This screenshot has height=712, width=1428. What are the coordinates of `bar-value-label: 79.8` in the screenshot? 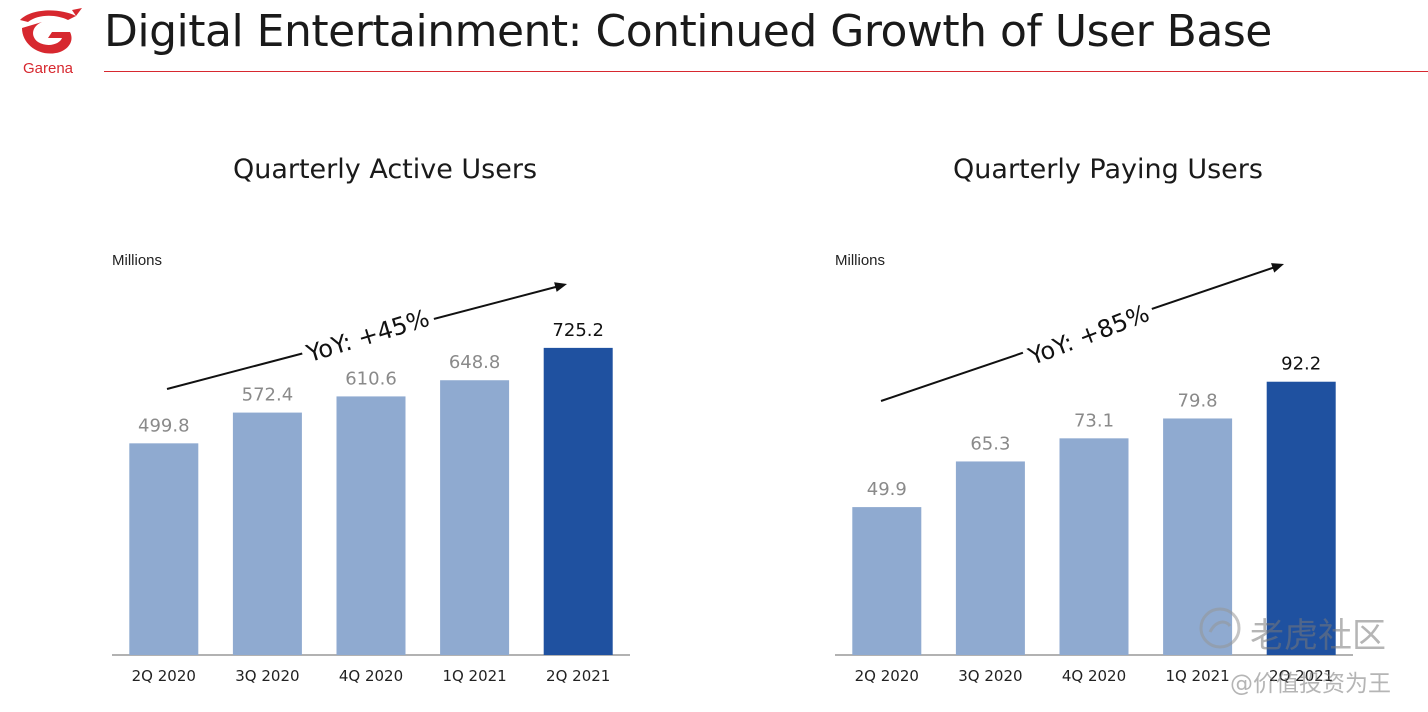 It's located at (1198, 400).